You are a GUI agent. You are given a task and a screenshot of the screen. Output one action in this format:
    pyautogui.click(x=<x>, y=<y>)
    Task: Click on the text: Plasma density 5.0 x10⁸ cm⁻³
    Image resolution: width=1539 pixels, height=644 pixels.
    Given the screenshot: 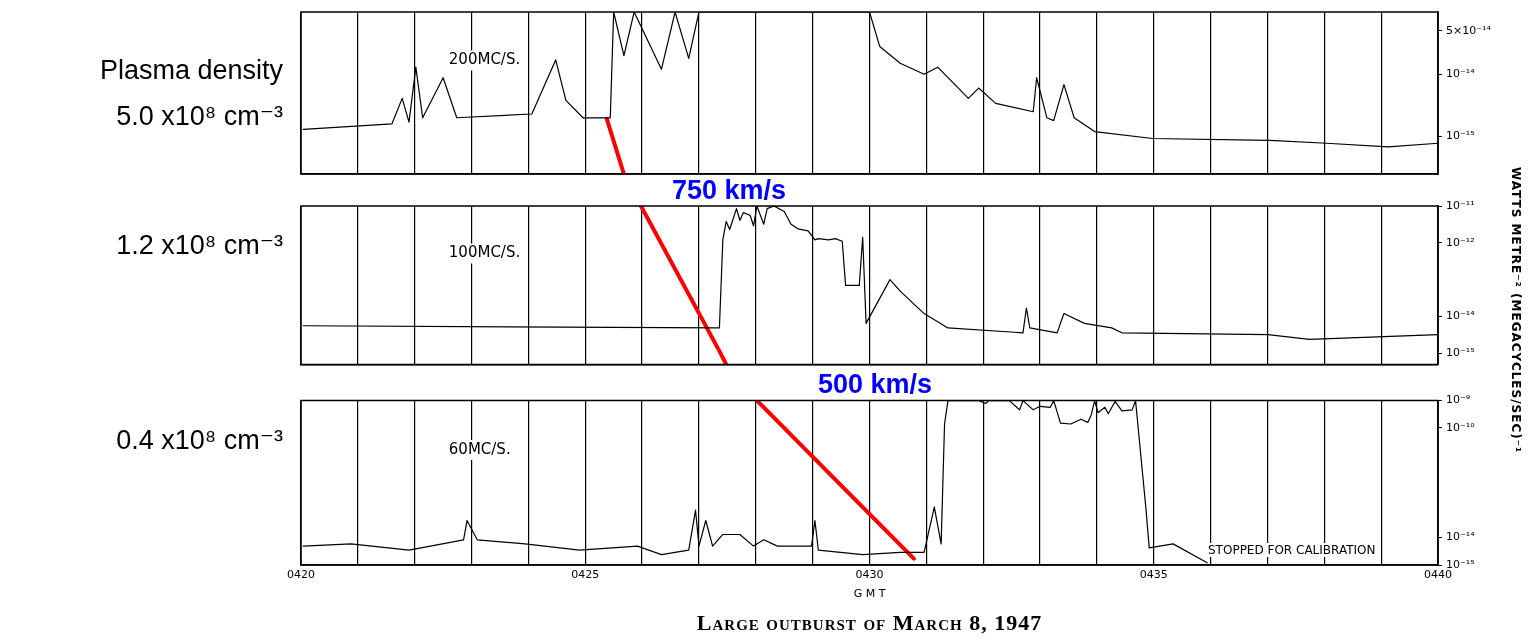 What is the action you would take?
    pyautogui.click(x=190, y=93)
    